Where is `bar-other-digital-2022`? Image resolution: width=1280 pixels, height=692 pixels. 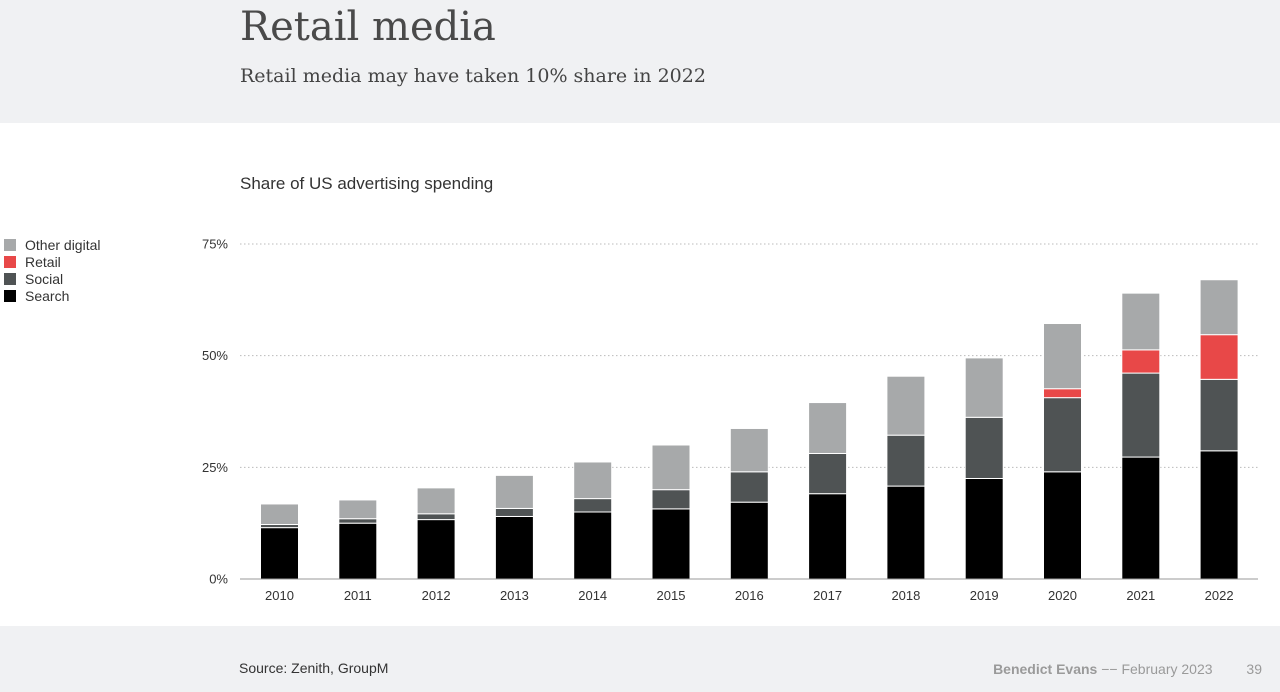
bar-other-digital-2022 is located at coordinates (1219, 307).